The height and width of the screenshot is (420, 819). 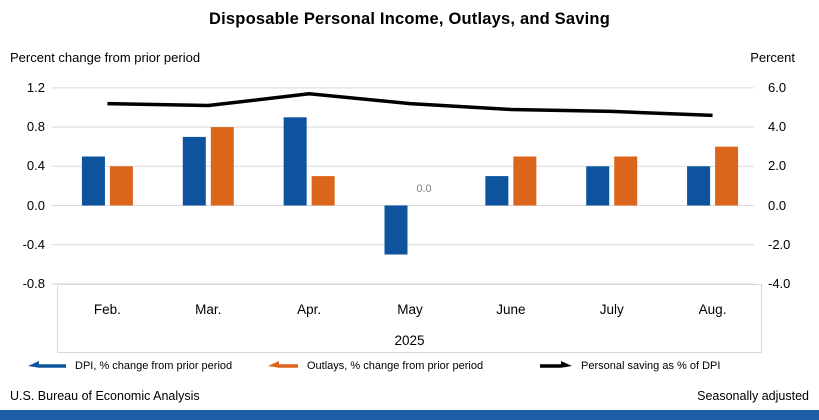 What do you see at coordinates (556, 364) in the screenshot?
I see `saving-arrow-icon` at bounding box center [556, 364].